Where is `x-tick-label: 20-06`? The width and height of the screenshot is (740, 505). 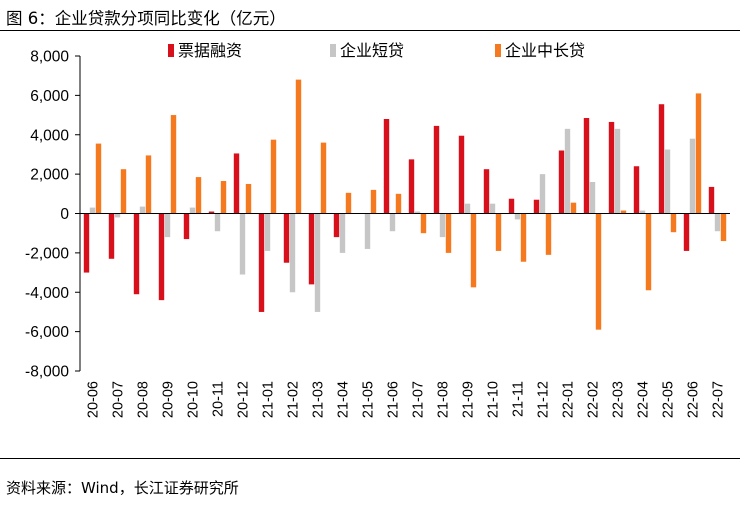 x-tick-label: 20-06 is located at coordinates (94, 399).